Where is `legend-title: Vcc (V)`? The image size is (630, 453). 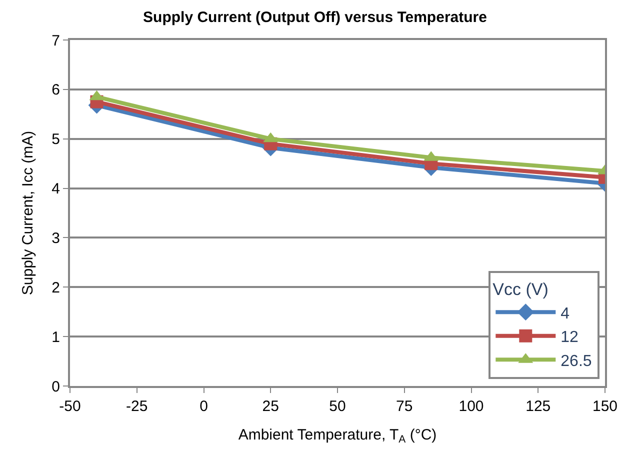
legend-title: Vcc (V) is located at coordinates (520, 290).